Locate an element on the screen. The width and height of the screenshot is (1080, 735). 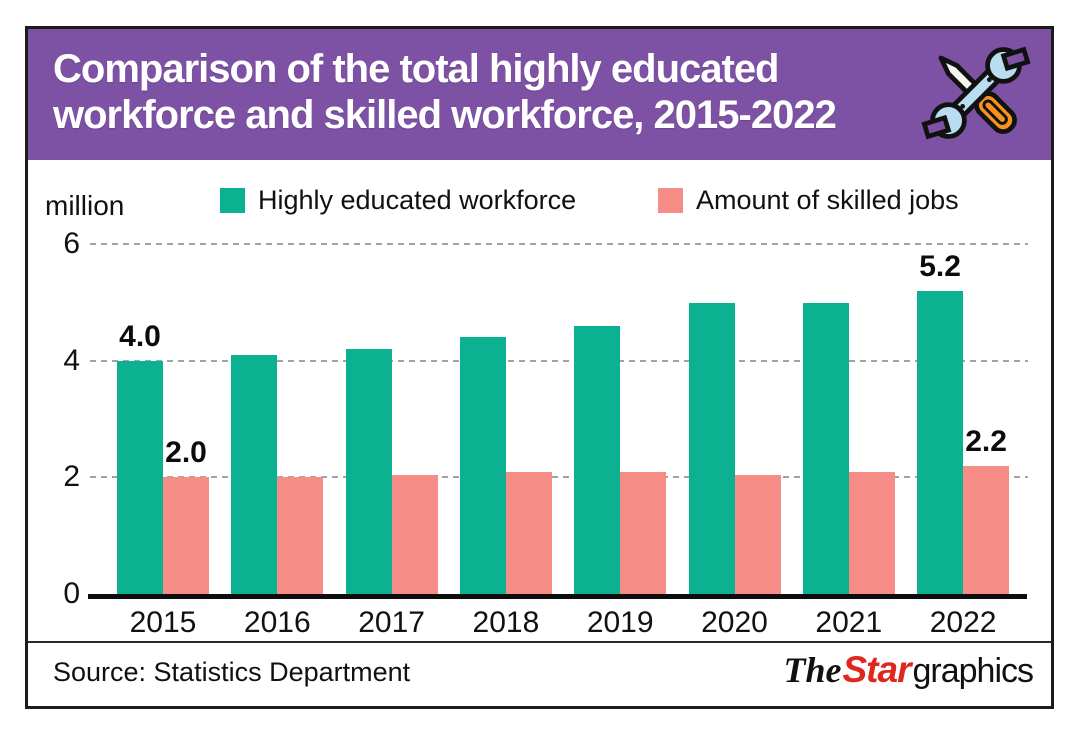
bar-skilled-jobs-2015 is located at coordinates (186, 535).